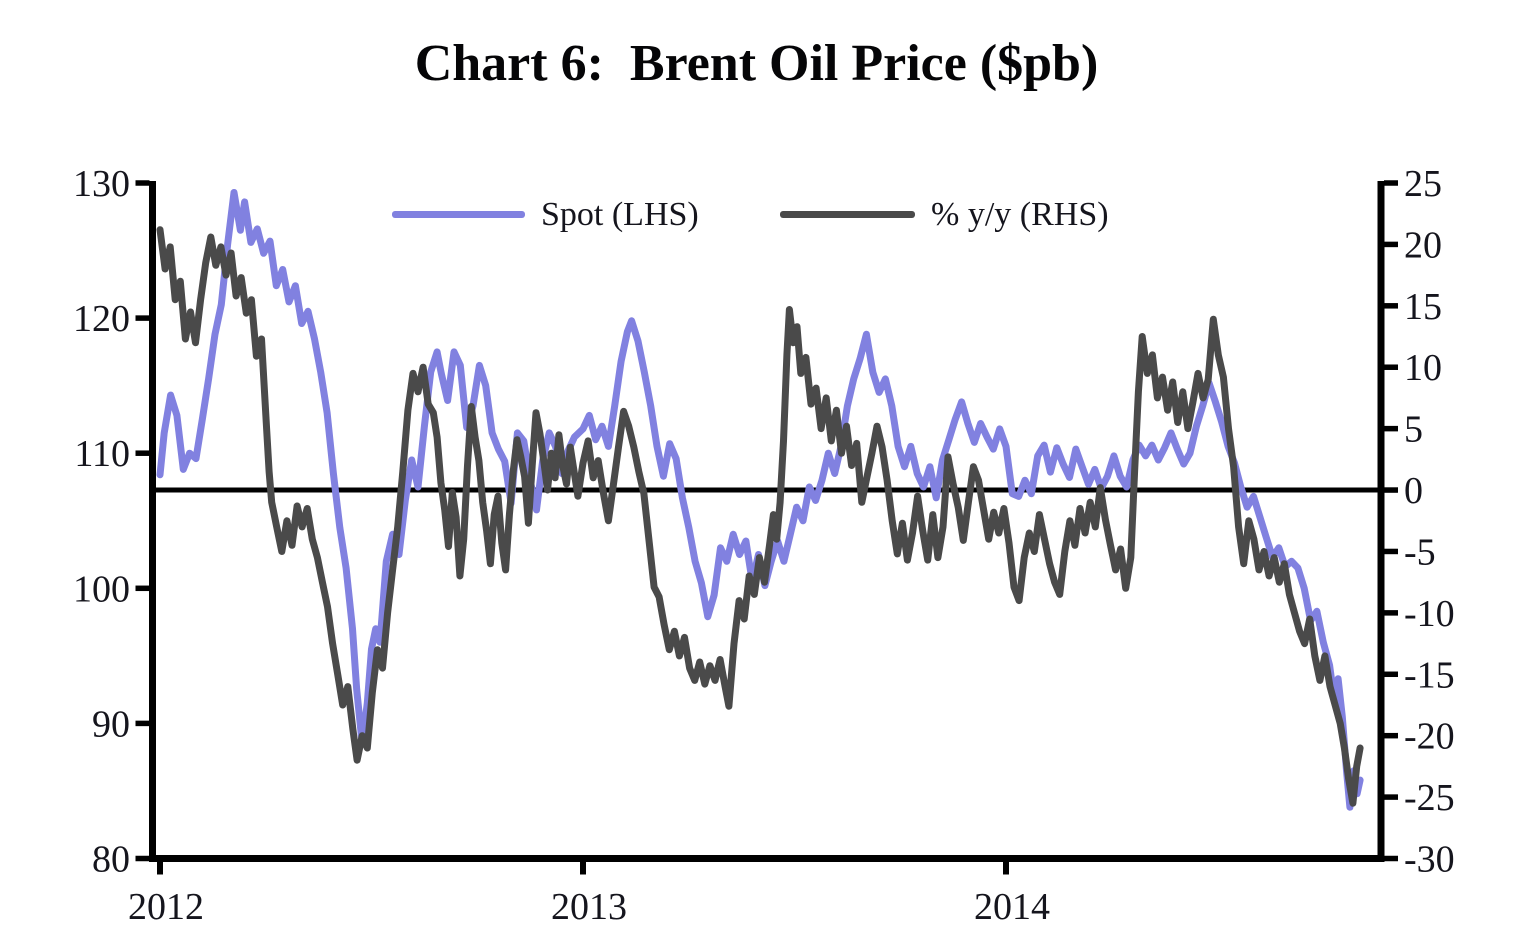  What do you see at coordinates (620, 214) in the screenshot?
I see `legend-spot-label: Spot (LHS)` at bounding box center [620, 214].